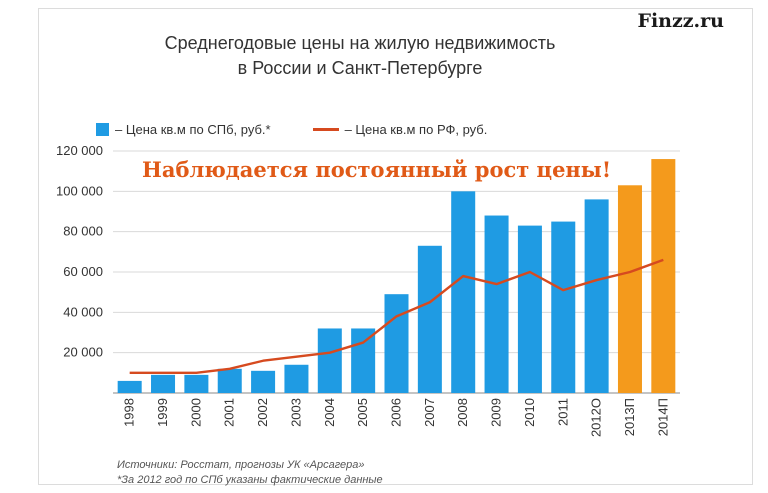 This screenshot has height=493, width=768. Describe the element at coordinates (229, 412) in the screenshot. I see `x-tick-label: 2001` at that location.